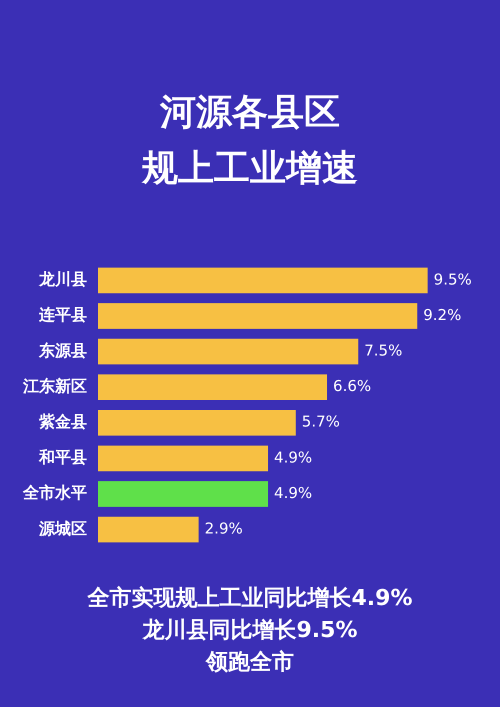  I want to click on y-tick-label: 连平县, so click(62, 314).